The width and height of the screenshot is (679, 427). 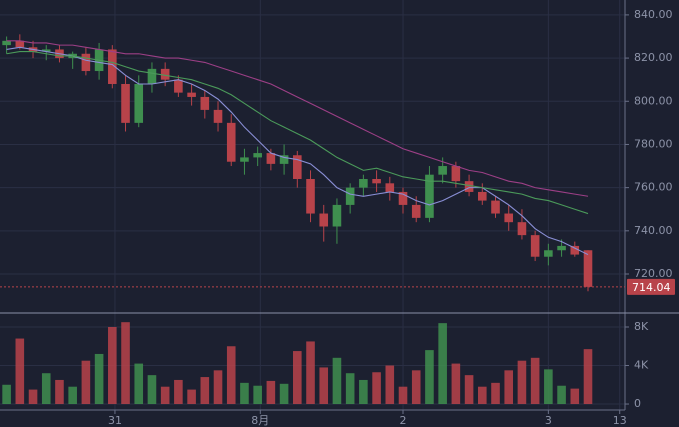 I want to click on y-tick-label: 820.00, so click(x=653, y=57).